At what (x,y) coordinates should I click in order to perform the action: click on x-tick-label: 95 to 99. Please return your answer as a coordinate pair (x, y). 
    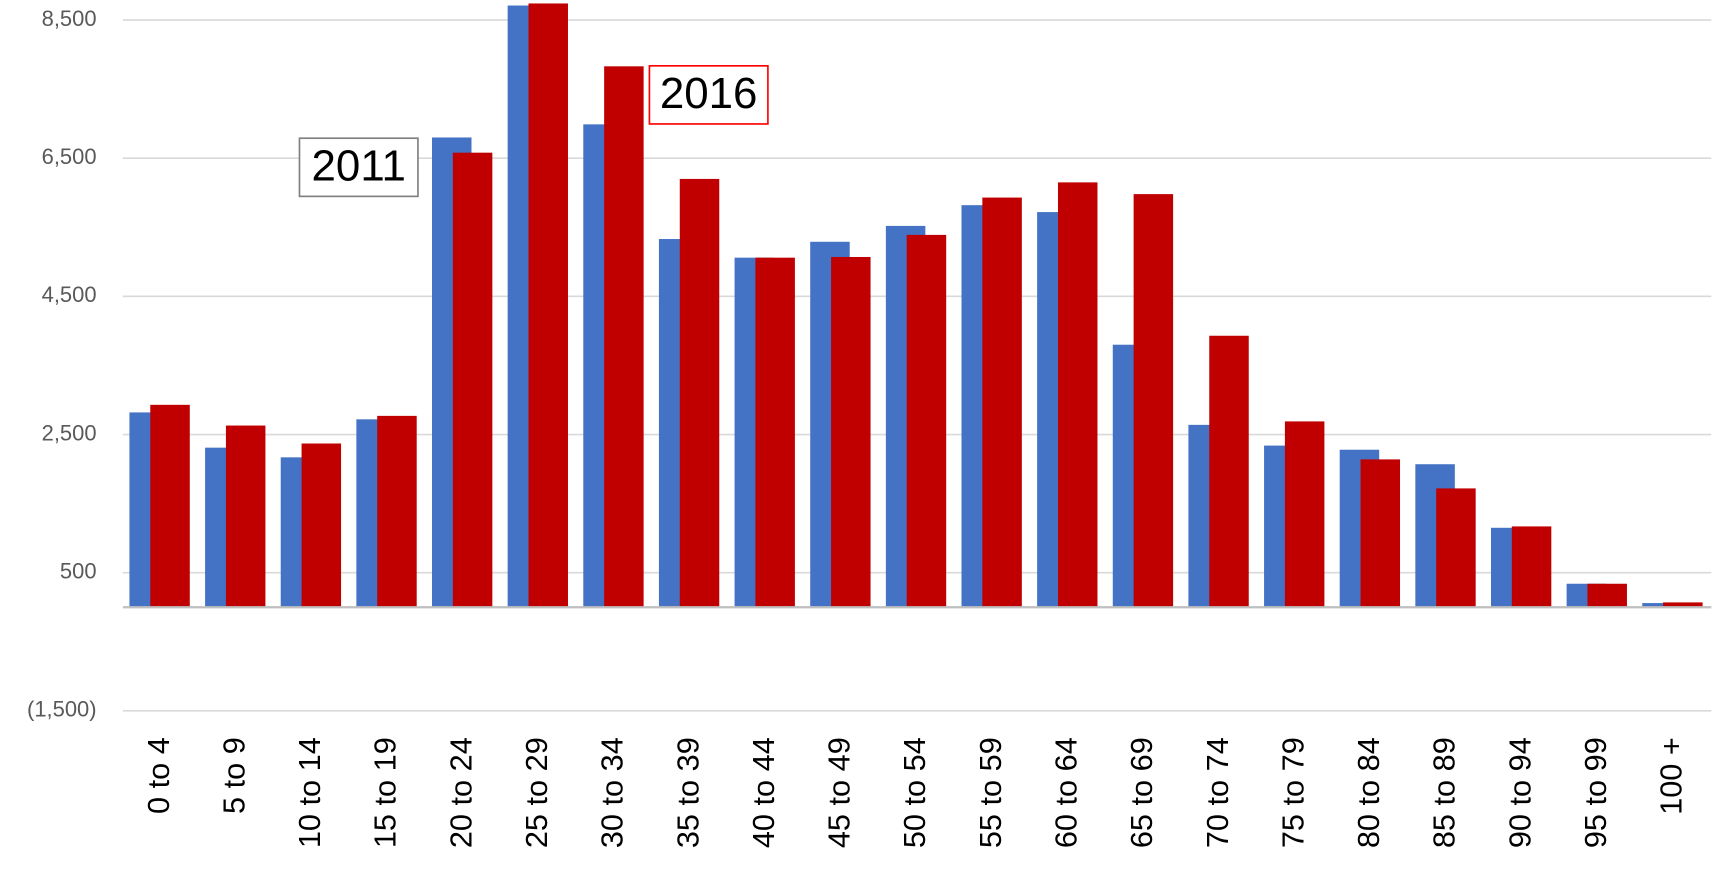
    Looking at the image, I should click on (1595, 792).